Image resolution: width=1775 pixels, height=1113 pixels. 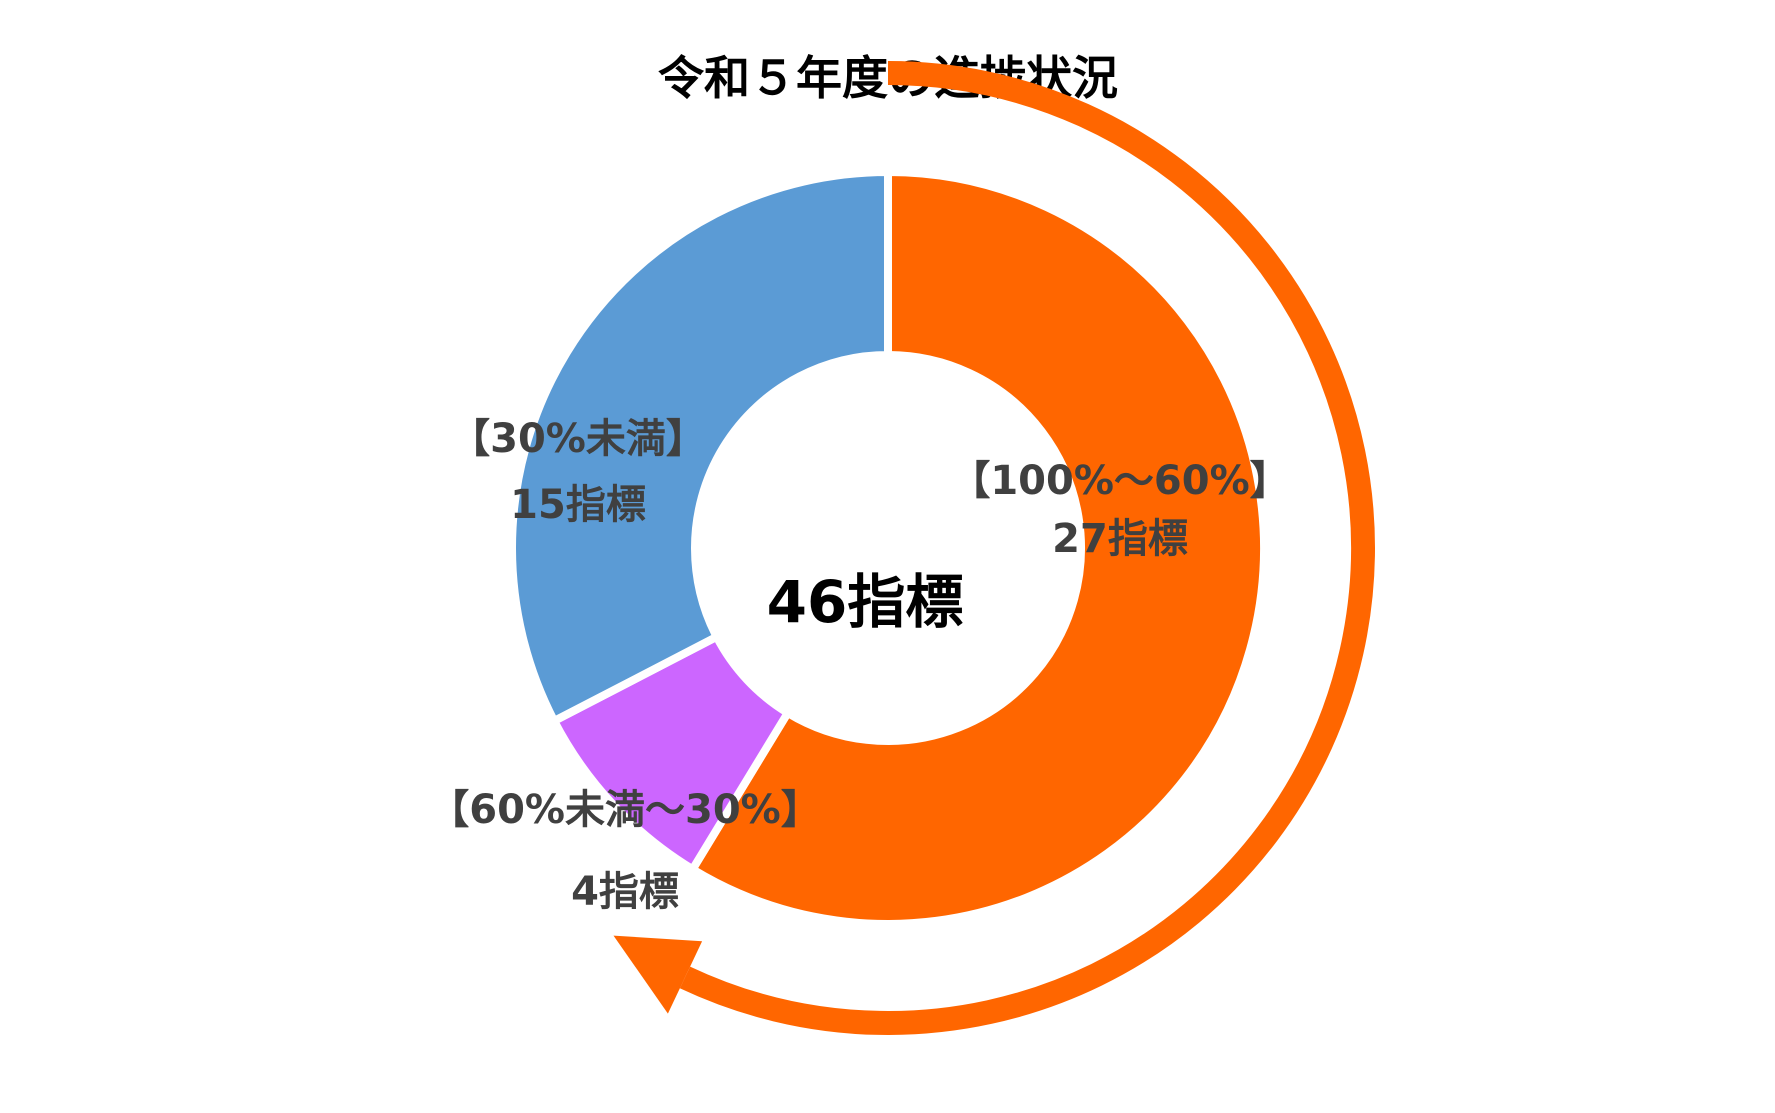 What do you see at coordinates (658, 974) in the screenshot?
I see `progress-arrow-head` at bounding box center [658, 974].